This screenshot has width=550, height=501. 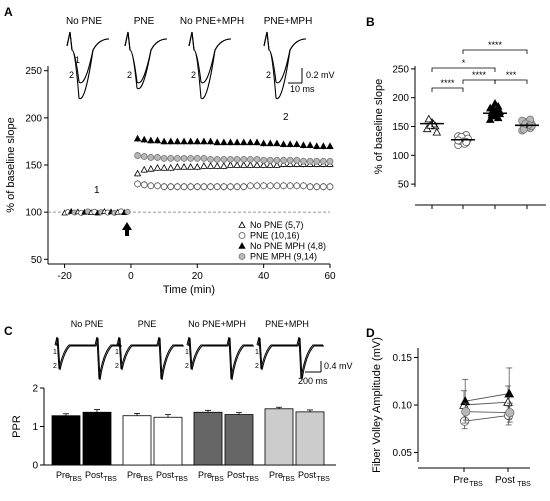 I want to click on d-y-tick-label: 0.05, so click(x=403, y=453).